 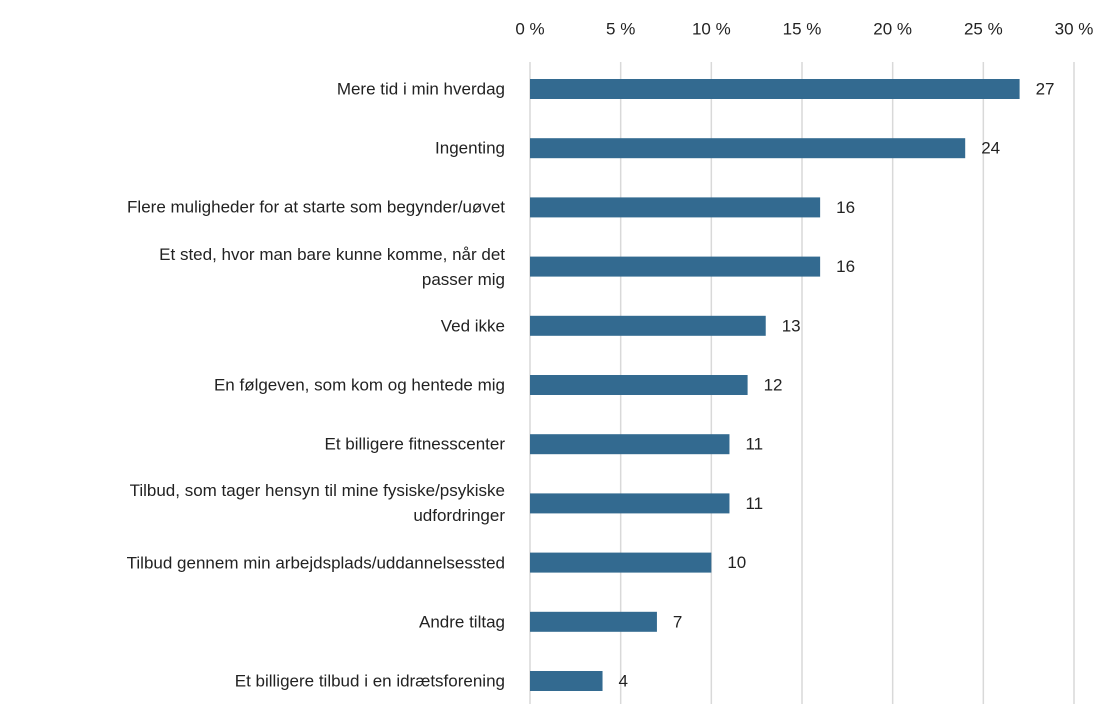 What do you see at coordinates (773, 384) in the screenshot?
I see `data-label: 12` at bounding box center [773, 384].